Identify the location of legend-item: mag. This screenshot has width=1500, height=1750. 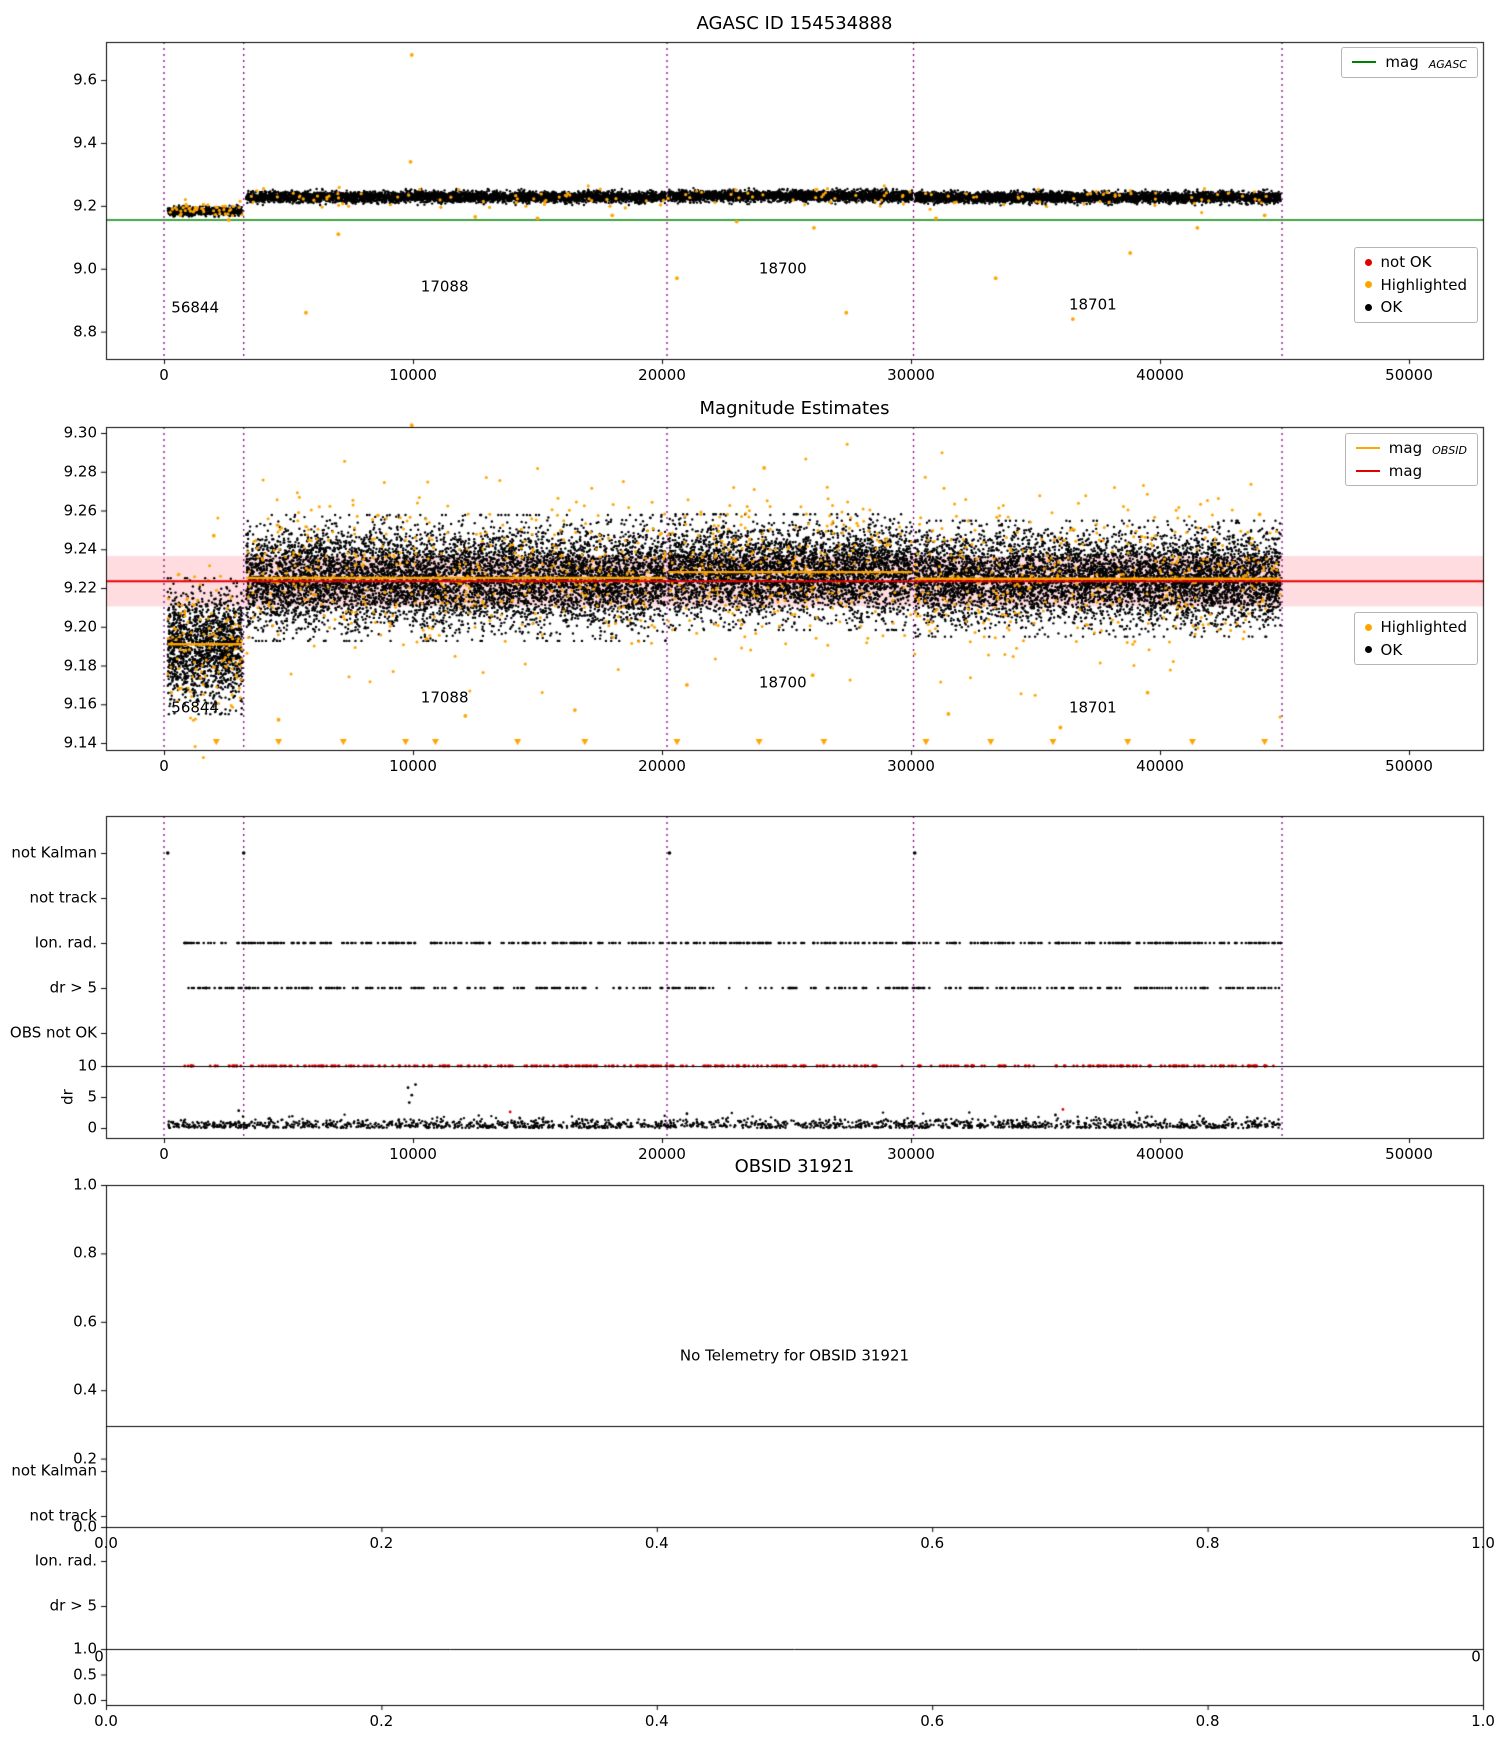
(1411, 470).